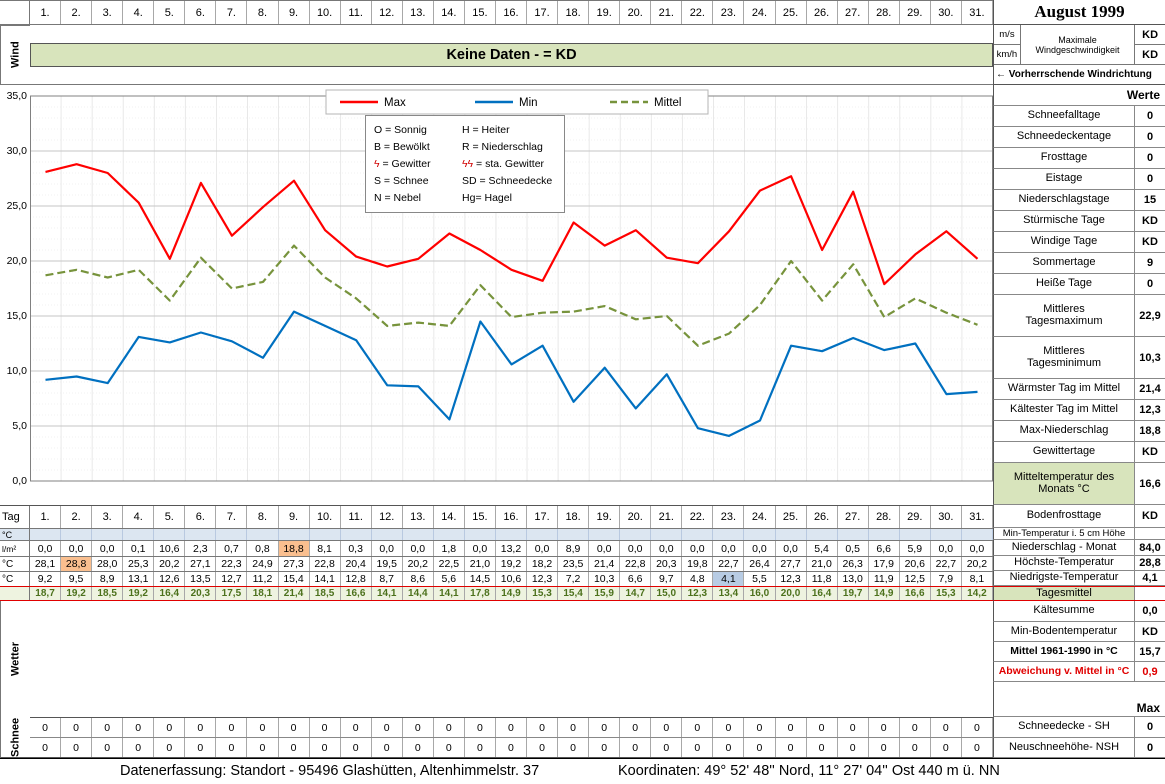 The width and height of the screenshot is (1165, 784). What do you see at coordinates (1143, 95) in the screenshot?
I see `sidebar-header-text: Werte` at bounding box center [1143, 95].